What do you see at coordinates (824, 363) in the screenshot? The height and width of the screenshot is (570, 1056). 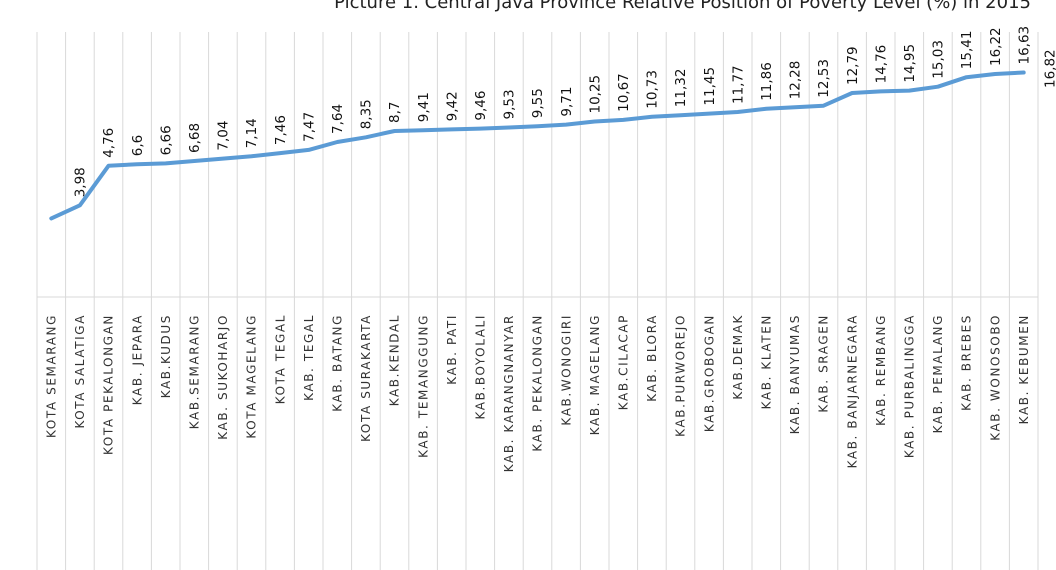 I see `category-label: KAB. SRAGEN` at bounding box center [824, 363].